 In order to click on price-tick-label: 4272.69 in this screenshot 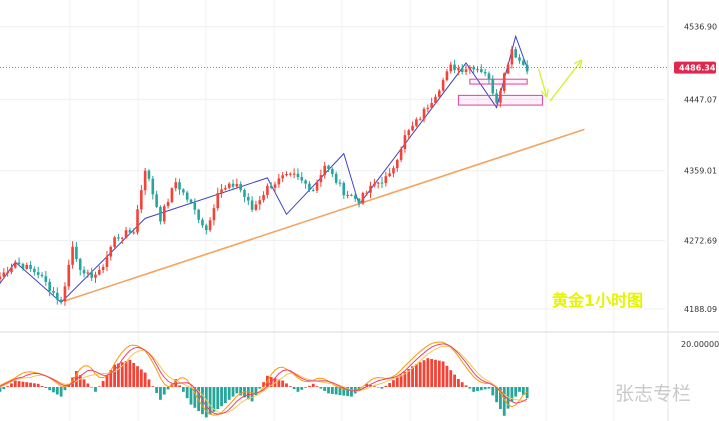, I will do `click(700, 240)`.